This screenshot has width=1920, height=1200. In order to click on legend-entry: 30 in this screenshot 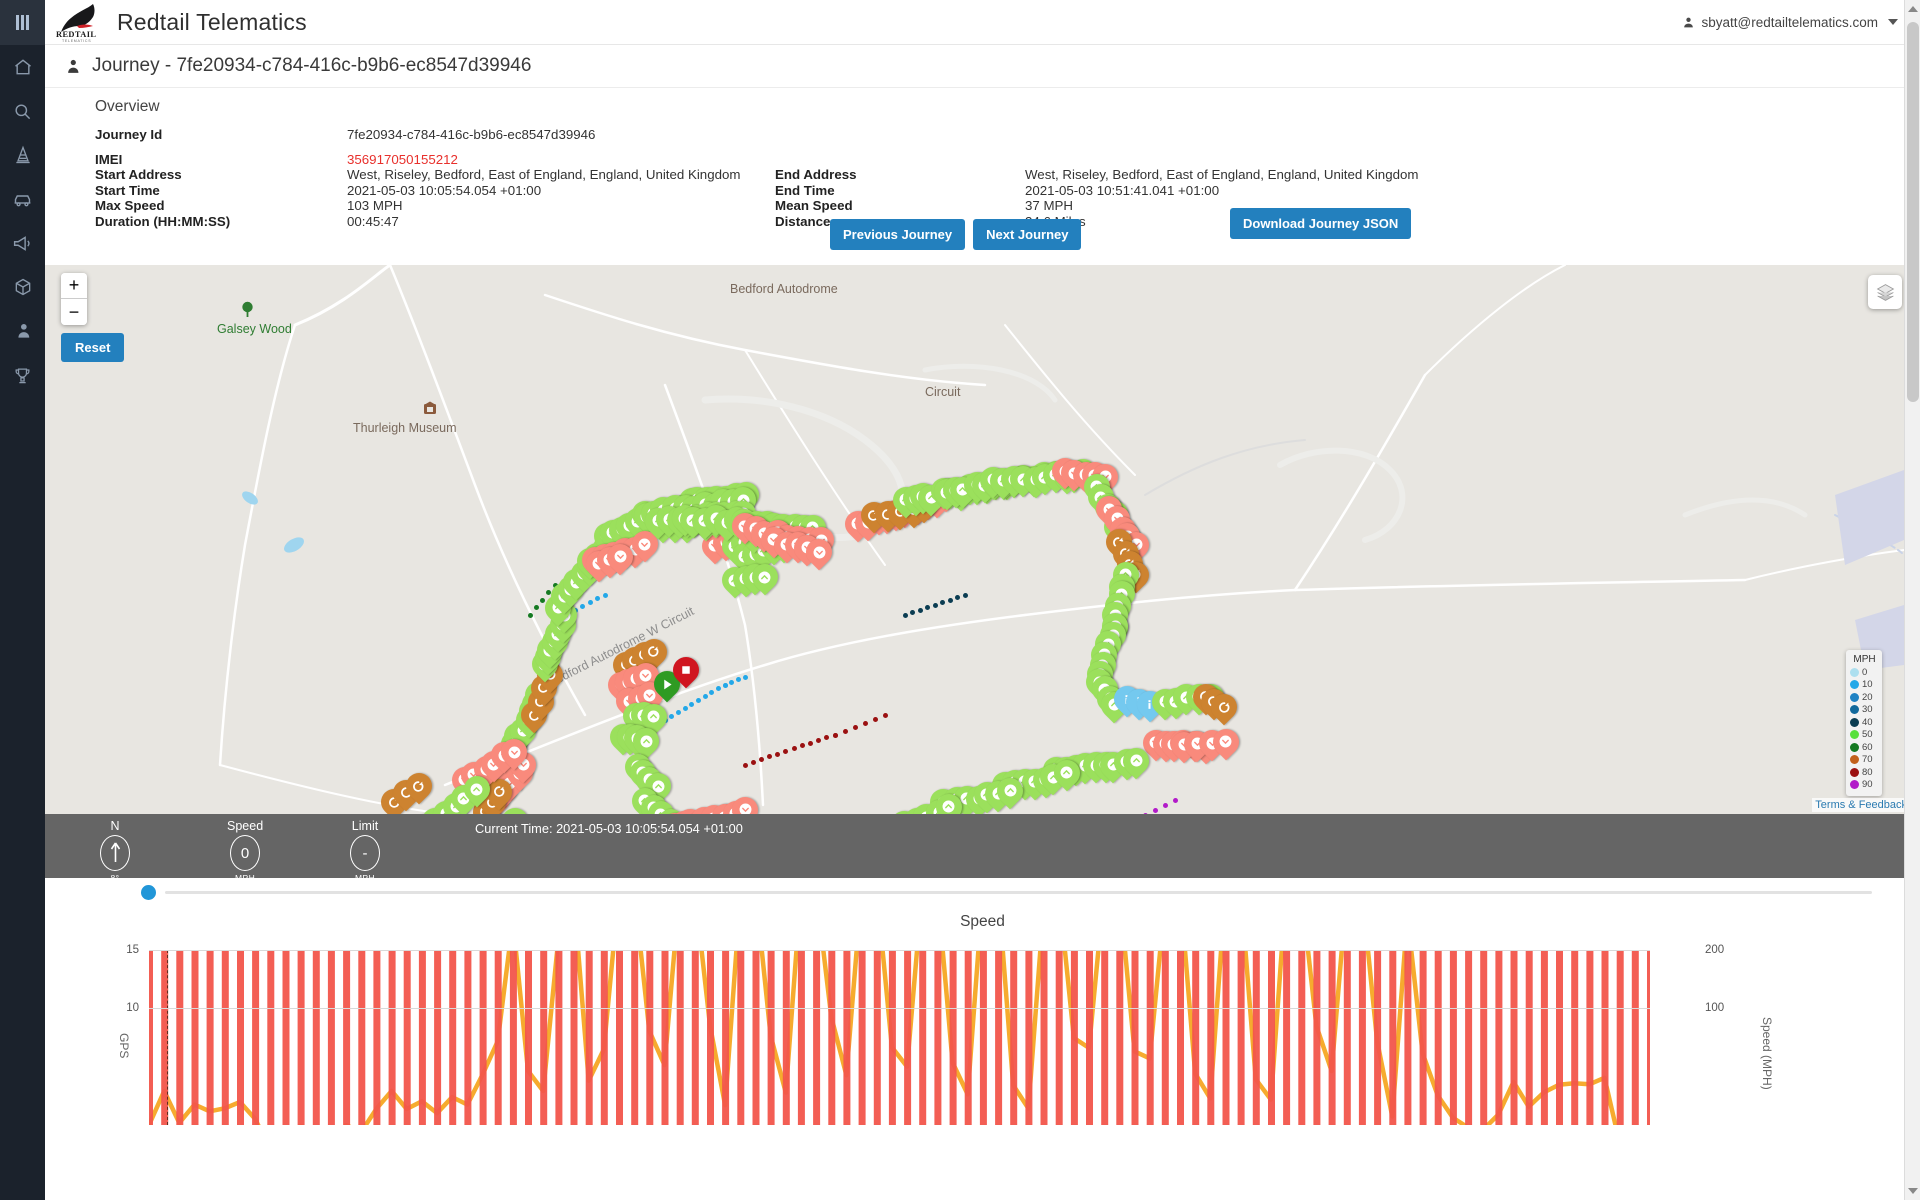, I will do `click(1864, 710)`.